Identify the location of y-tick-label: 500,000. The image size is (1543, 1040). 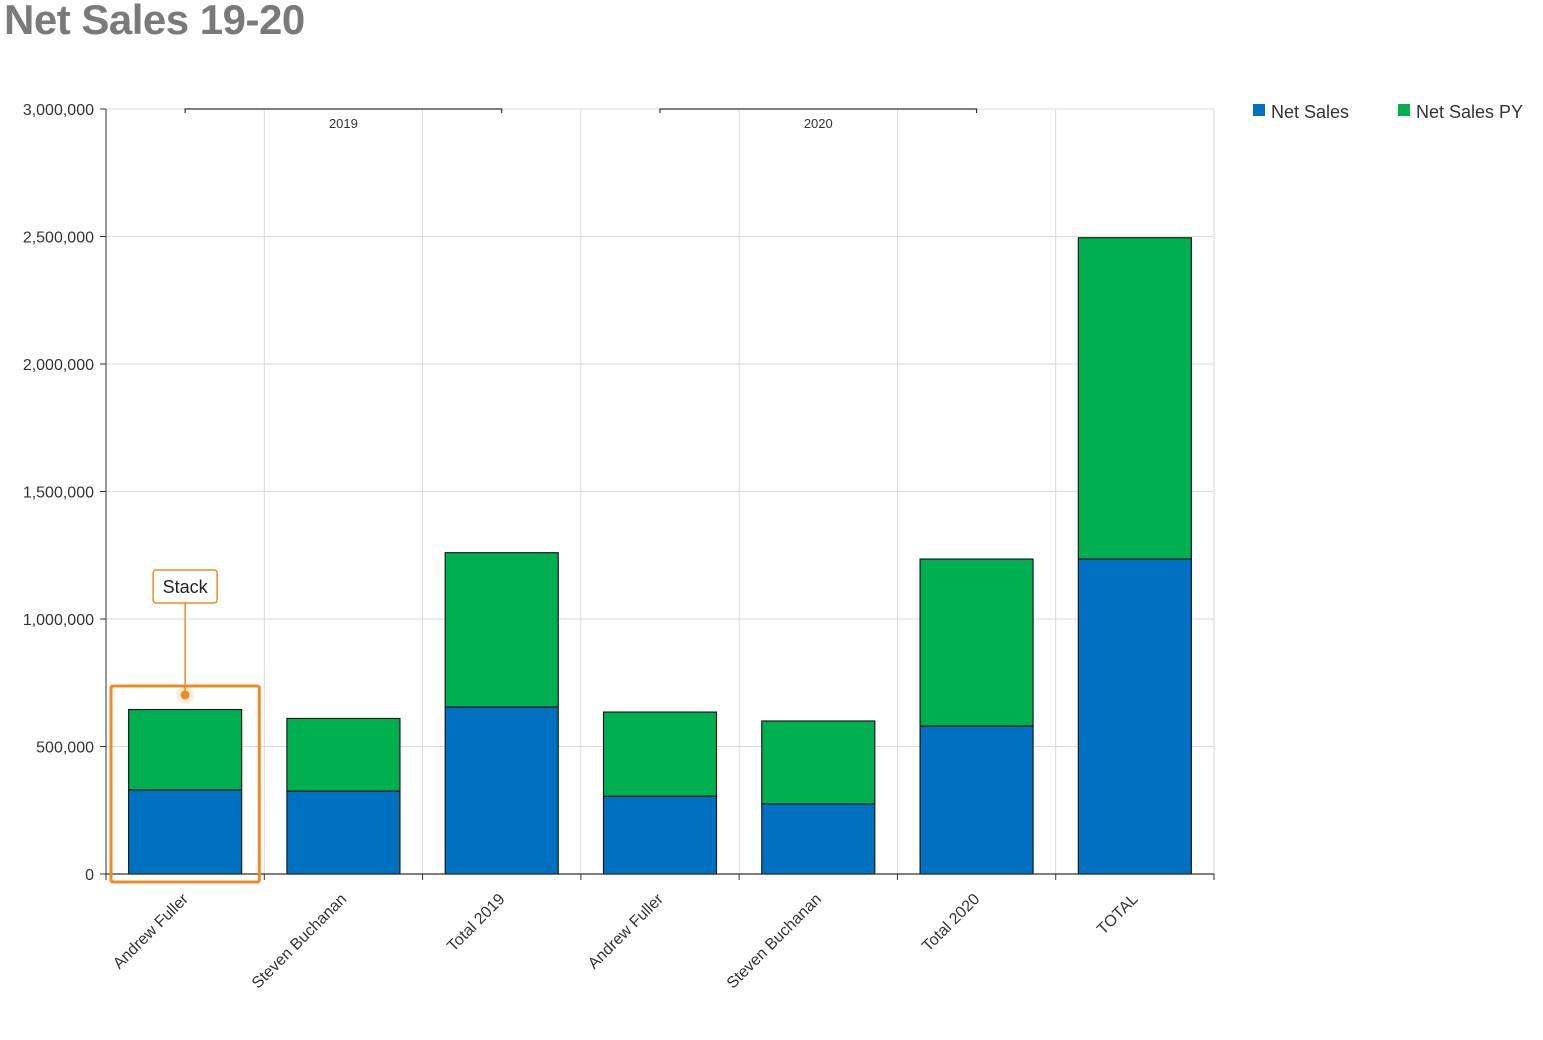
(65, 748).